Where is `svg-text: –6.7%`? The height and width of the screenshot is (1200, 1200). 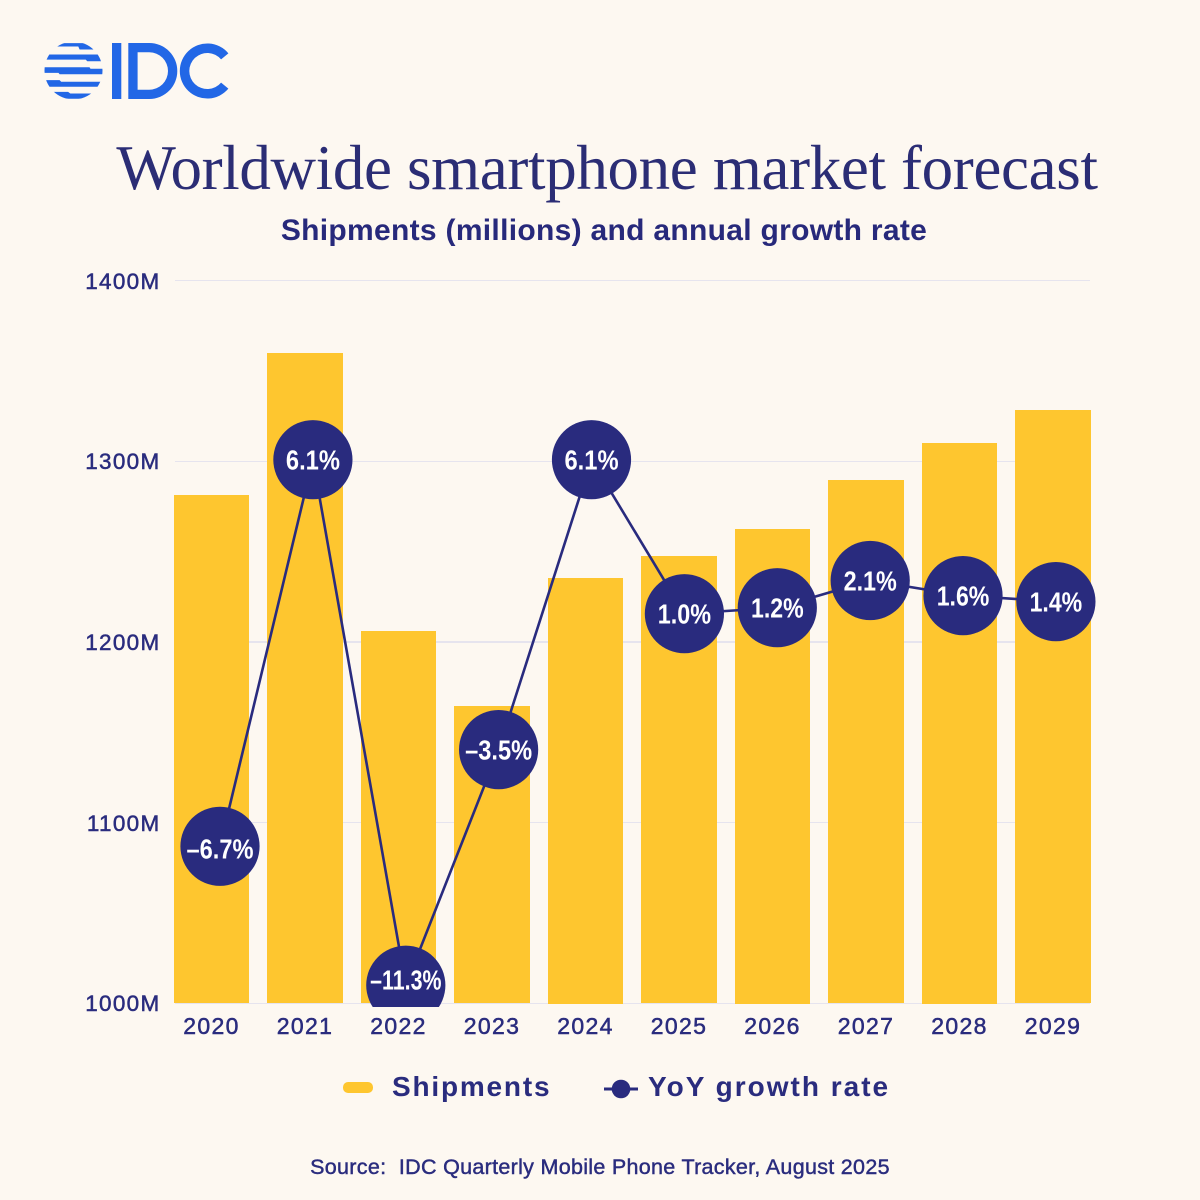 svg-text: –6.7% is located at coordinates (220, 850).